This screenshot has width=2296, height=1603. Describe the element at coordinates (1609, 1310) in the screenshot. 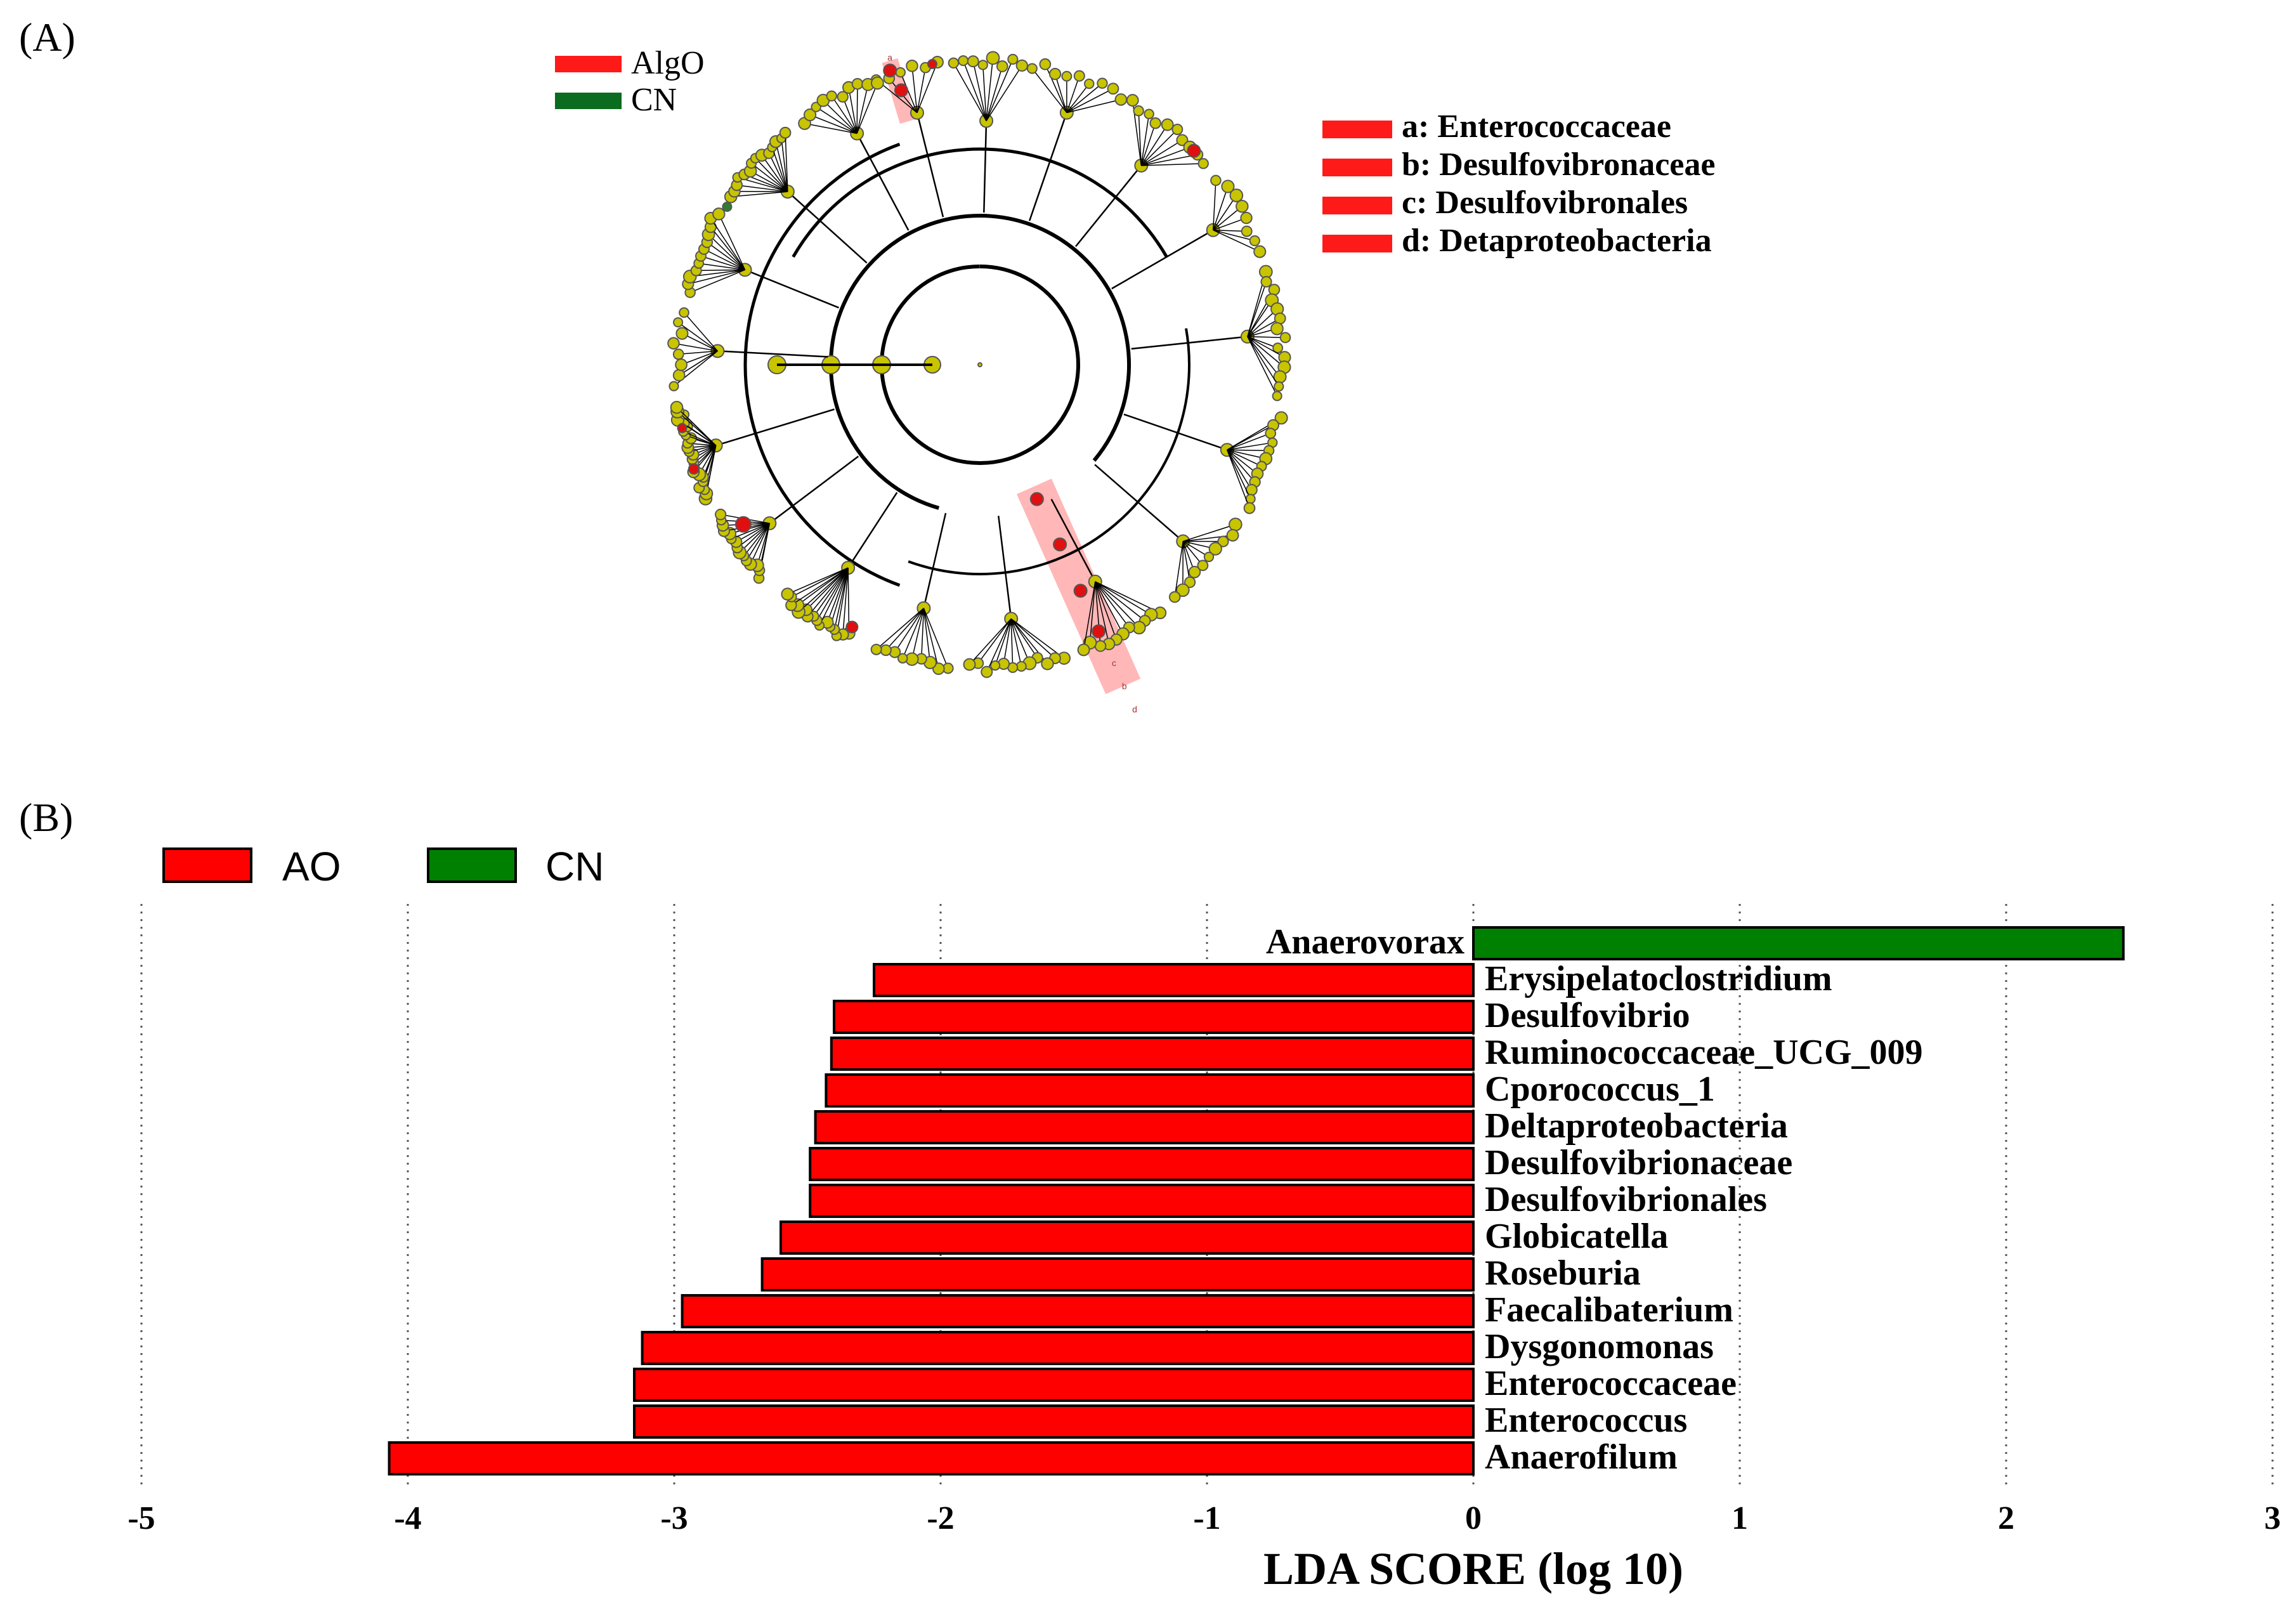

I see `bar-label: Faecalibaterium` at that location.